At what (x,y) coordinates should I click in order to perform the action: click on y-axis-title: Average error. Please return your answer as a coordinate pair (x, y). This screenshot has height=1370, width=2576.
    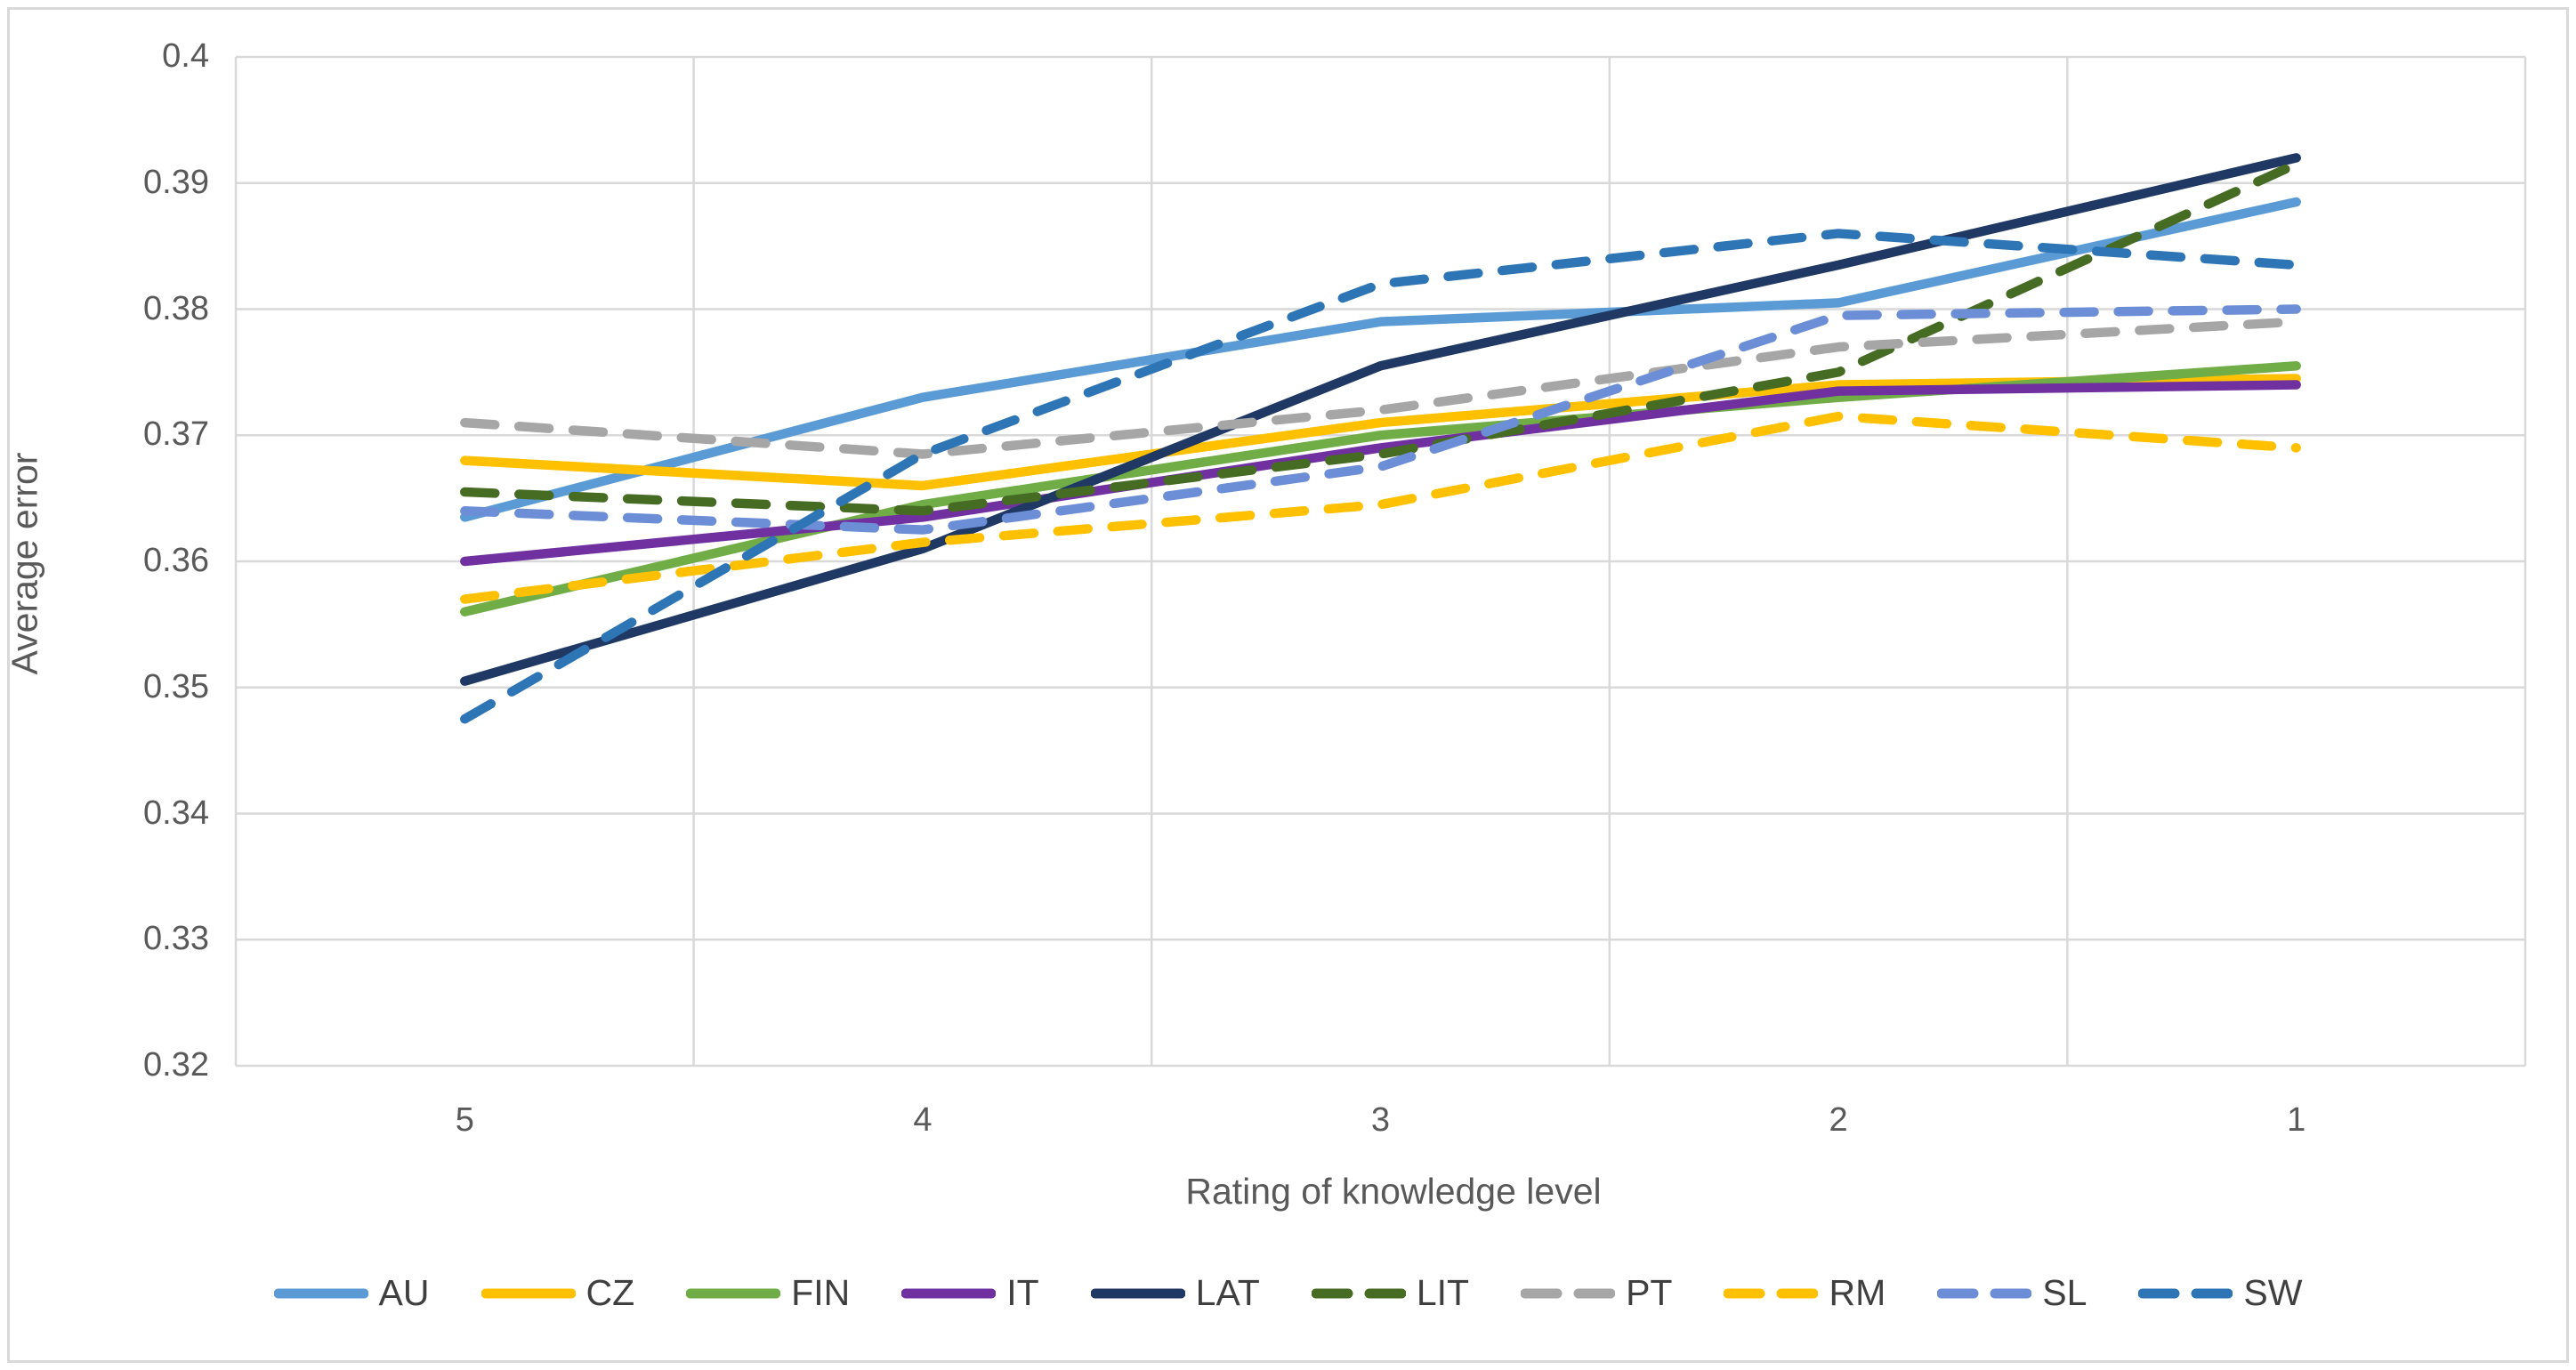
    Looking at the image, I should click on (24, 563).